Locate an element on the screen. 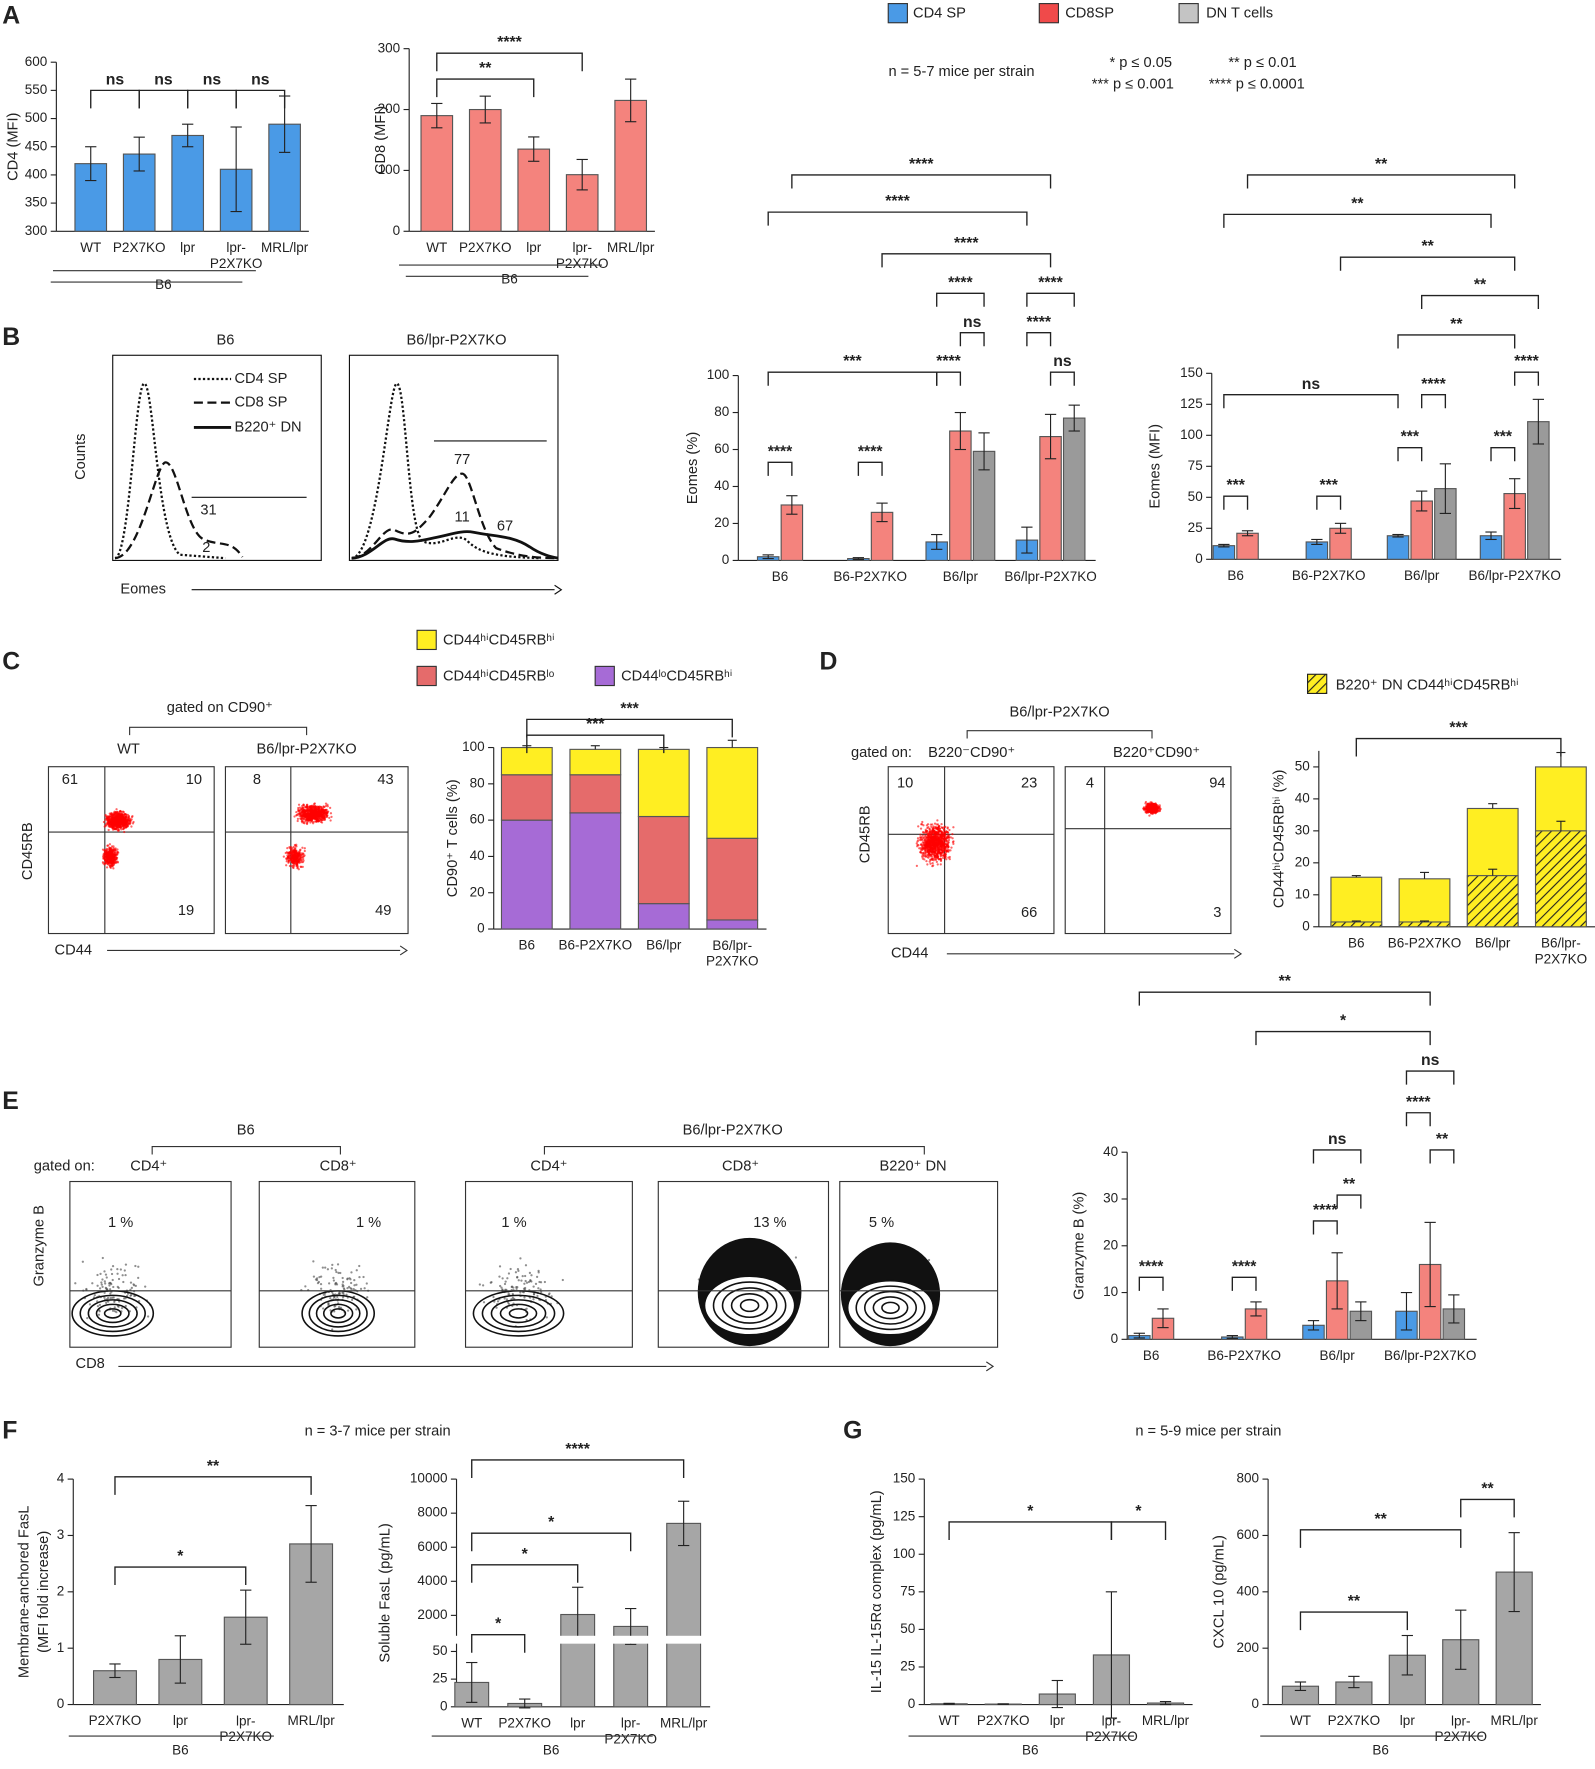 This screenshot has height=1769, width=1595. contour is located at coordinates (890, 1307).